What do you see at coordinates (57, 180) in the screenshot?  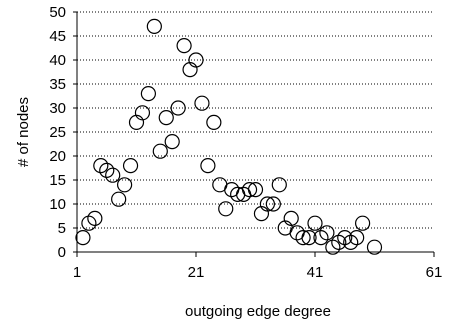 I see `y-tick-label: 15` at bounding box center [57, 180].